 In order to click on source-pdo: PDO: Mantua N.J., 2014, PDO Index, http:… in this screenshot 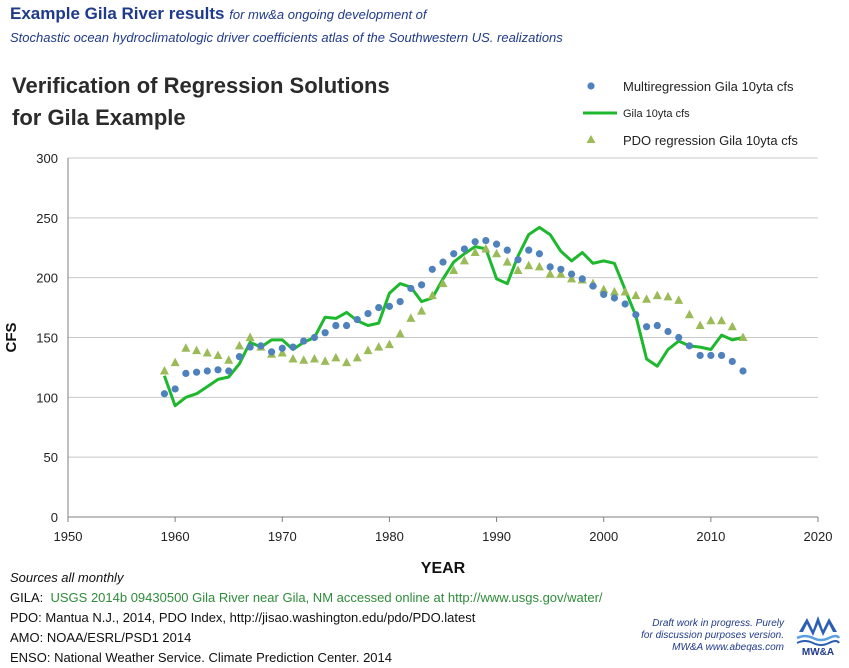, I will do `click(243, 617)`.